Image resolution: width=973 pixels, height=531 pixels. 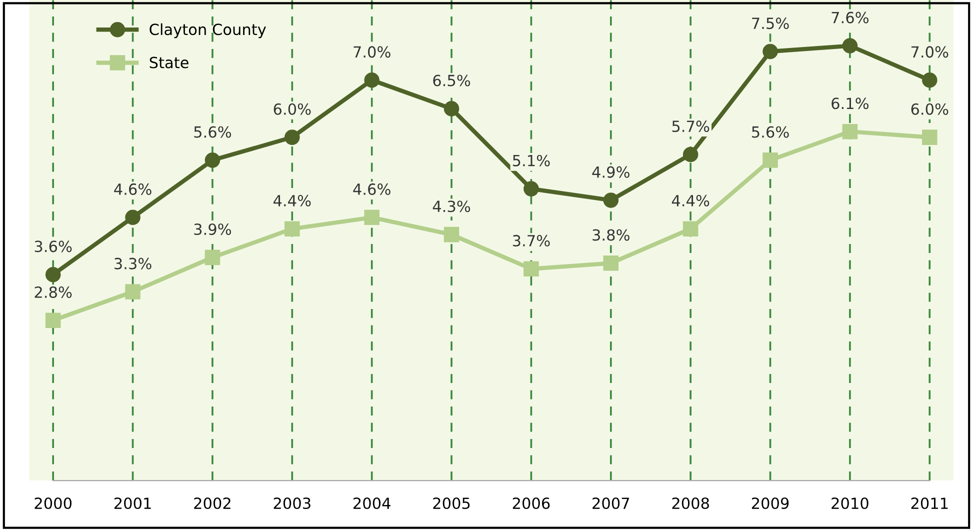 What do you see at coordinates (133, 264) in the screenshot?
I see `data-label: 3.3%` at bounding box center [133, 264].